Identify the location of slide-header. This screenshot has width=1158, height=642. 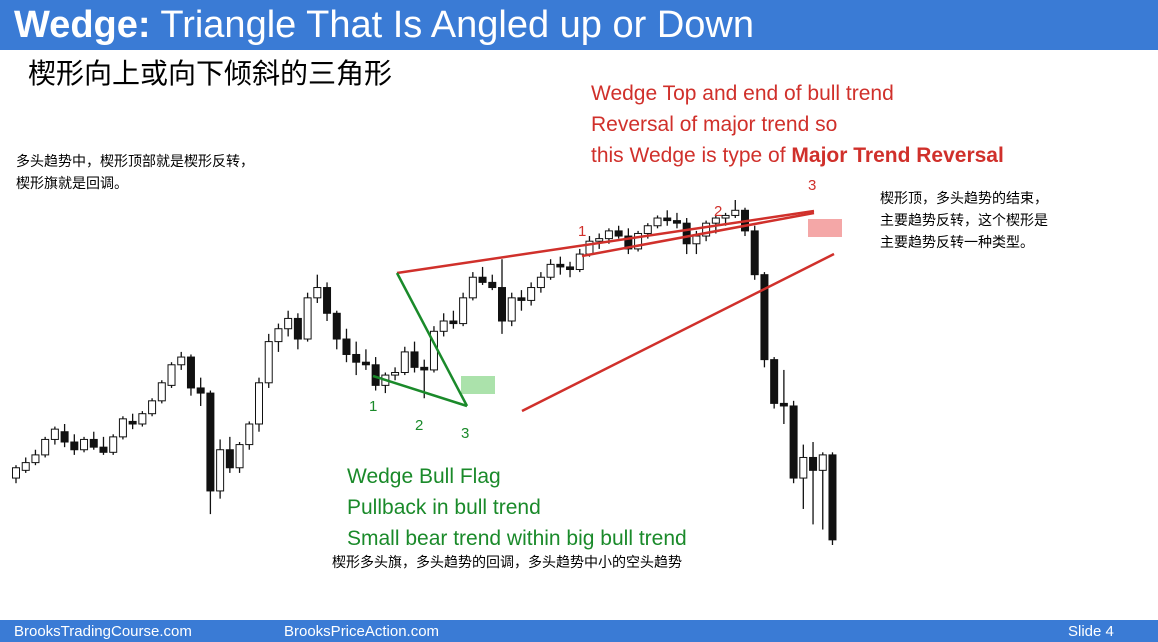
(579, 25).